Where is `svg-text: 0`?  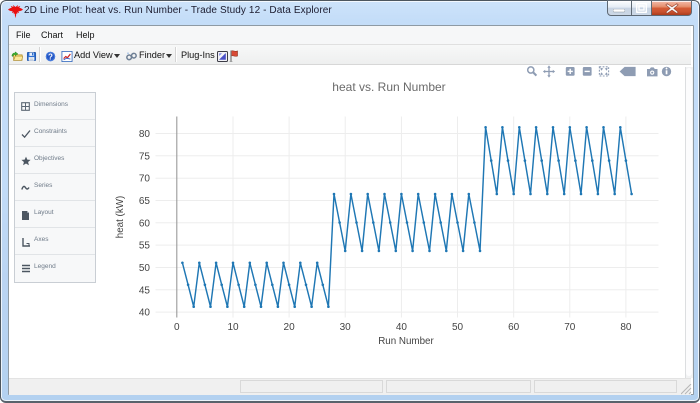 svg-text: 0 is located at coordinates (177, 327).